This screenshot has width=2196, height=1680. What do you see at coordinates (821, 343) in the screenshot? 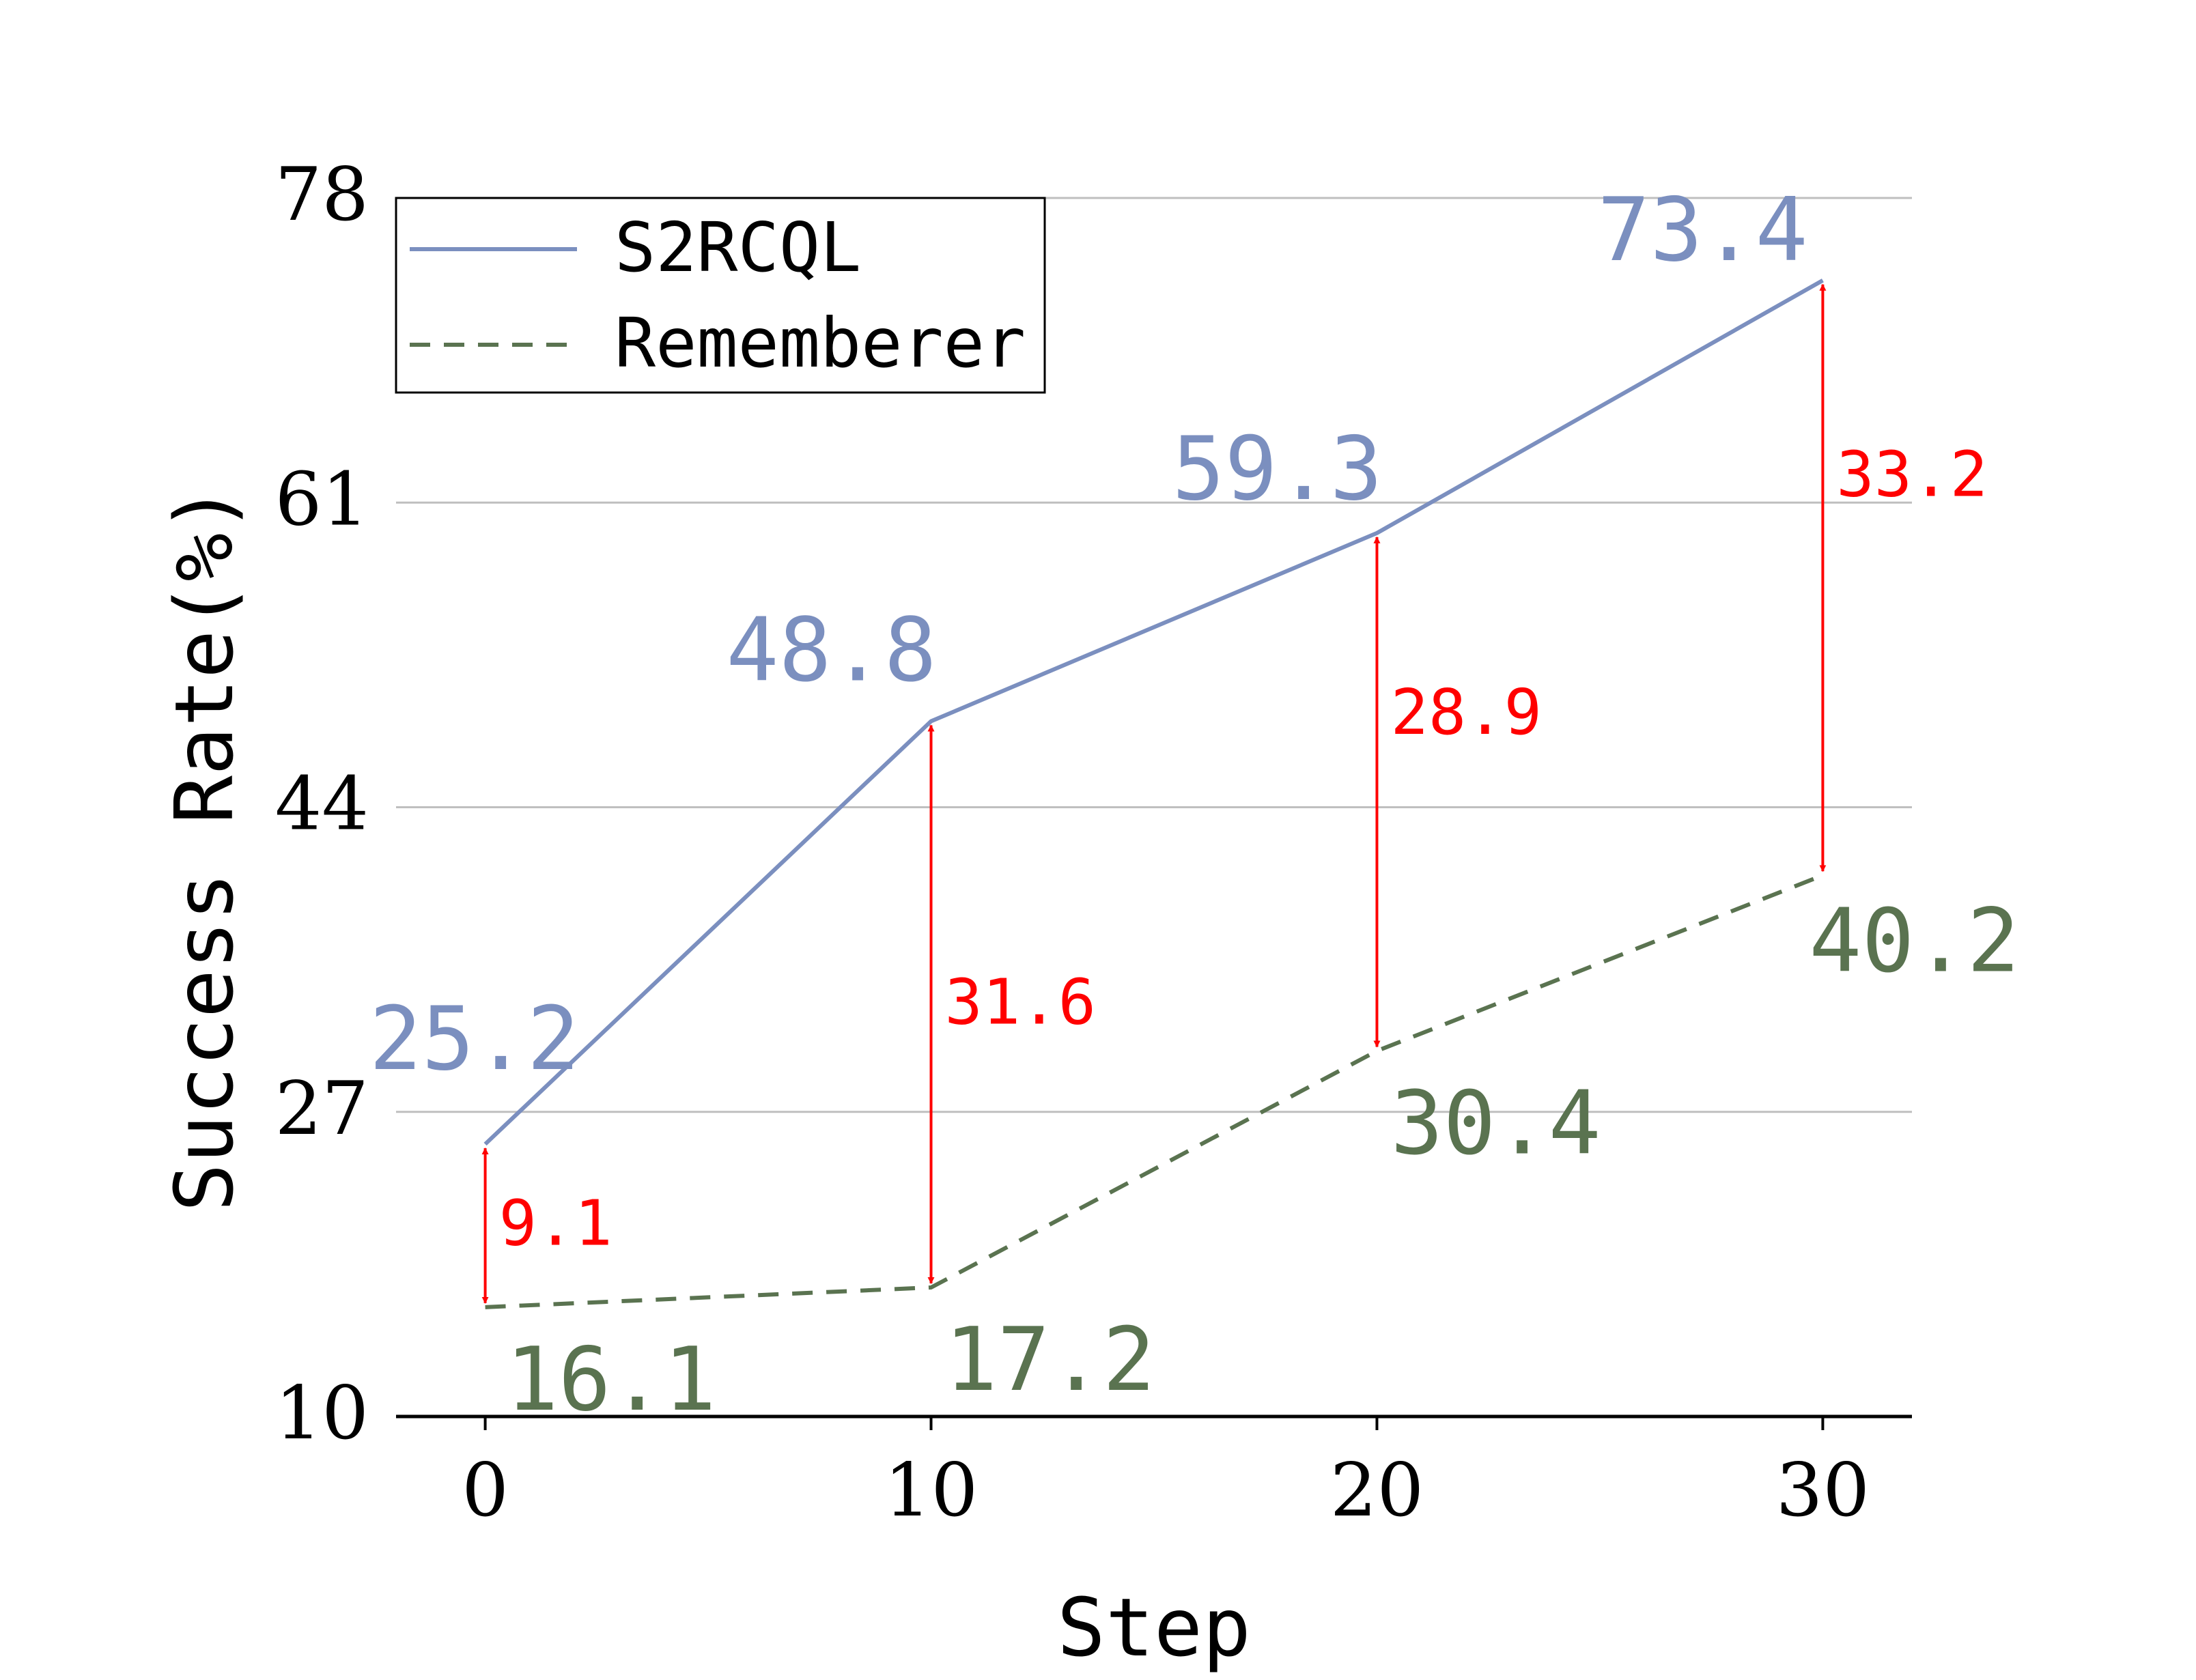
I see `legend-label-rememberer: Rememberer` at bounding box center [821, 343].